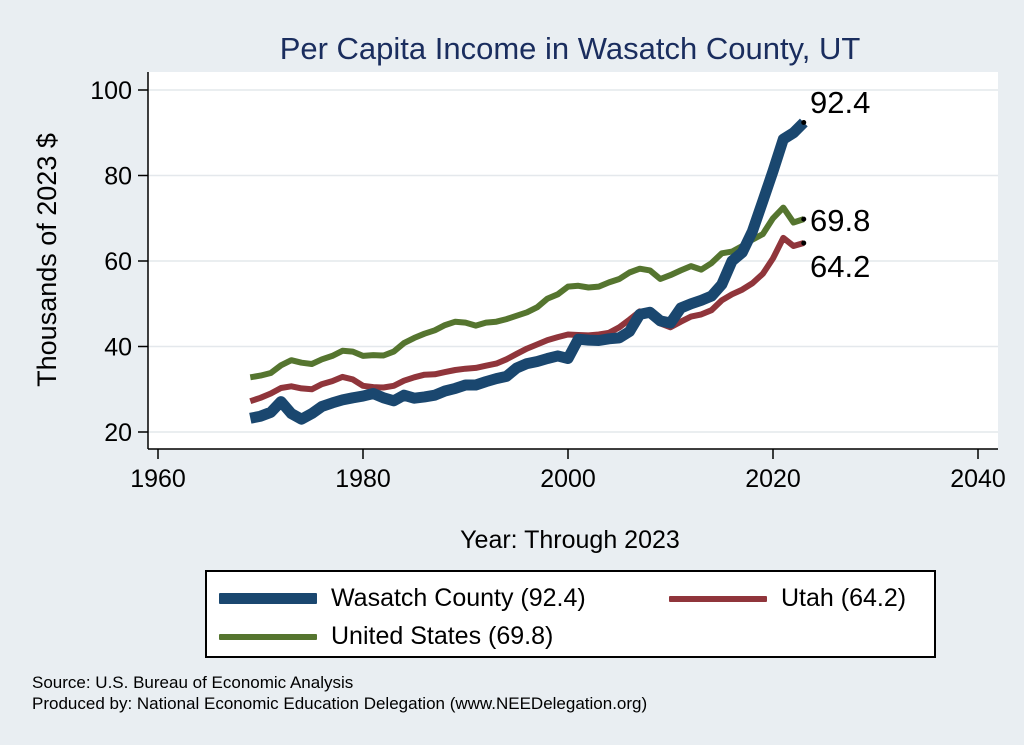 The image size is (1024, 745). Describe the element at coordinates (268, 636) in the screenshot. I see `legend-swatch-us` at that location.